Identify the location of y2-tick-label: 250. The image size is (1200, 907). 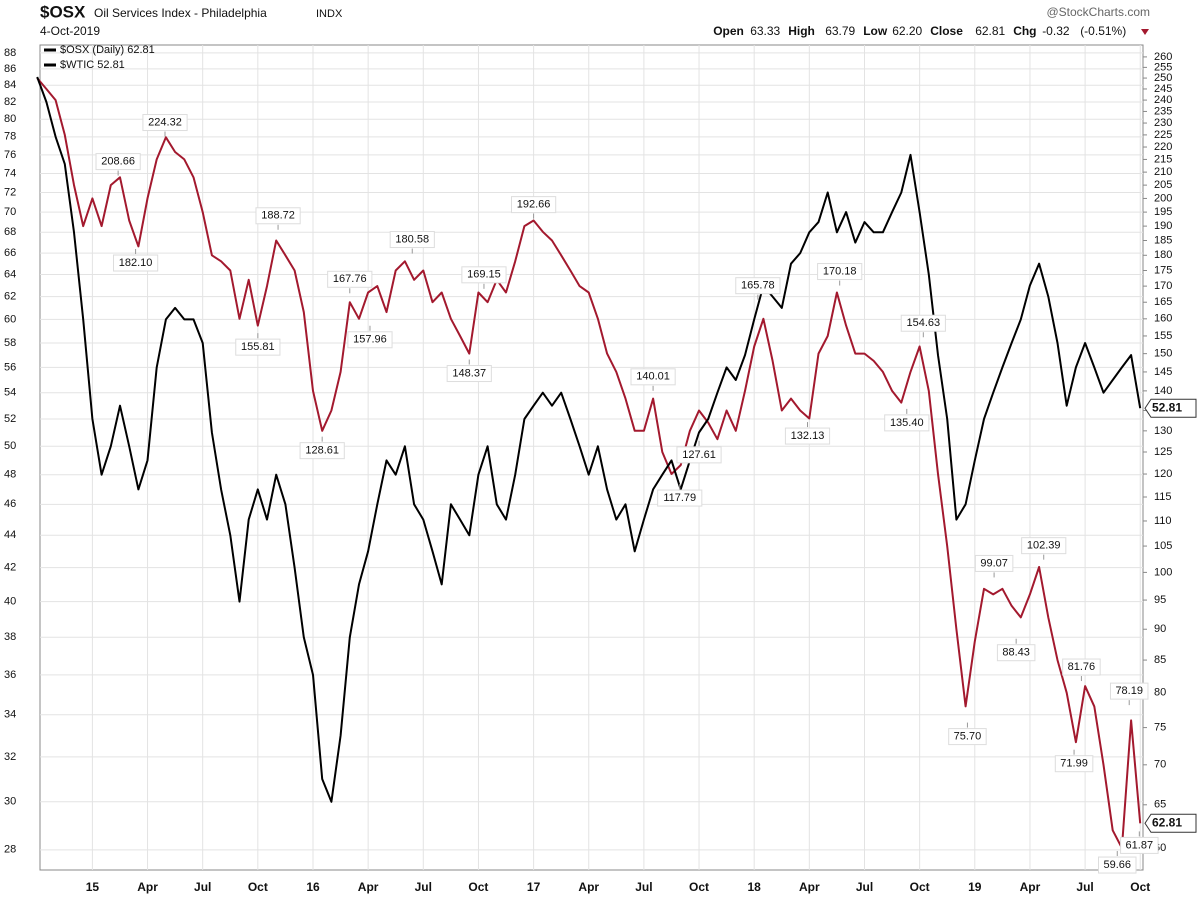
(1163, 78).